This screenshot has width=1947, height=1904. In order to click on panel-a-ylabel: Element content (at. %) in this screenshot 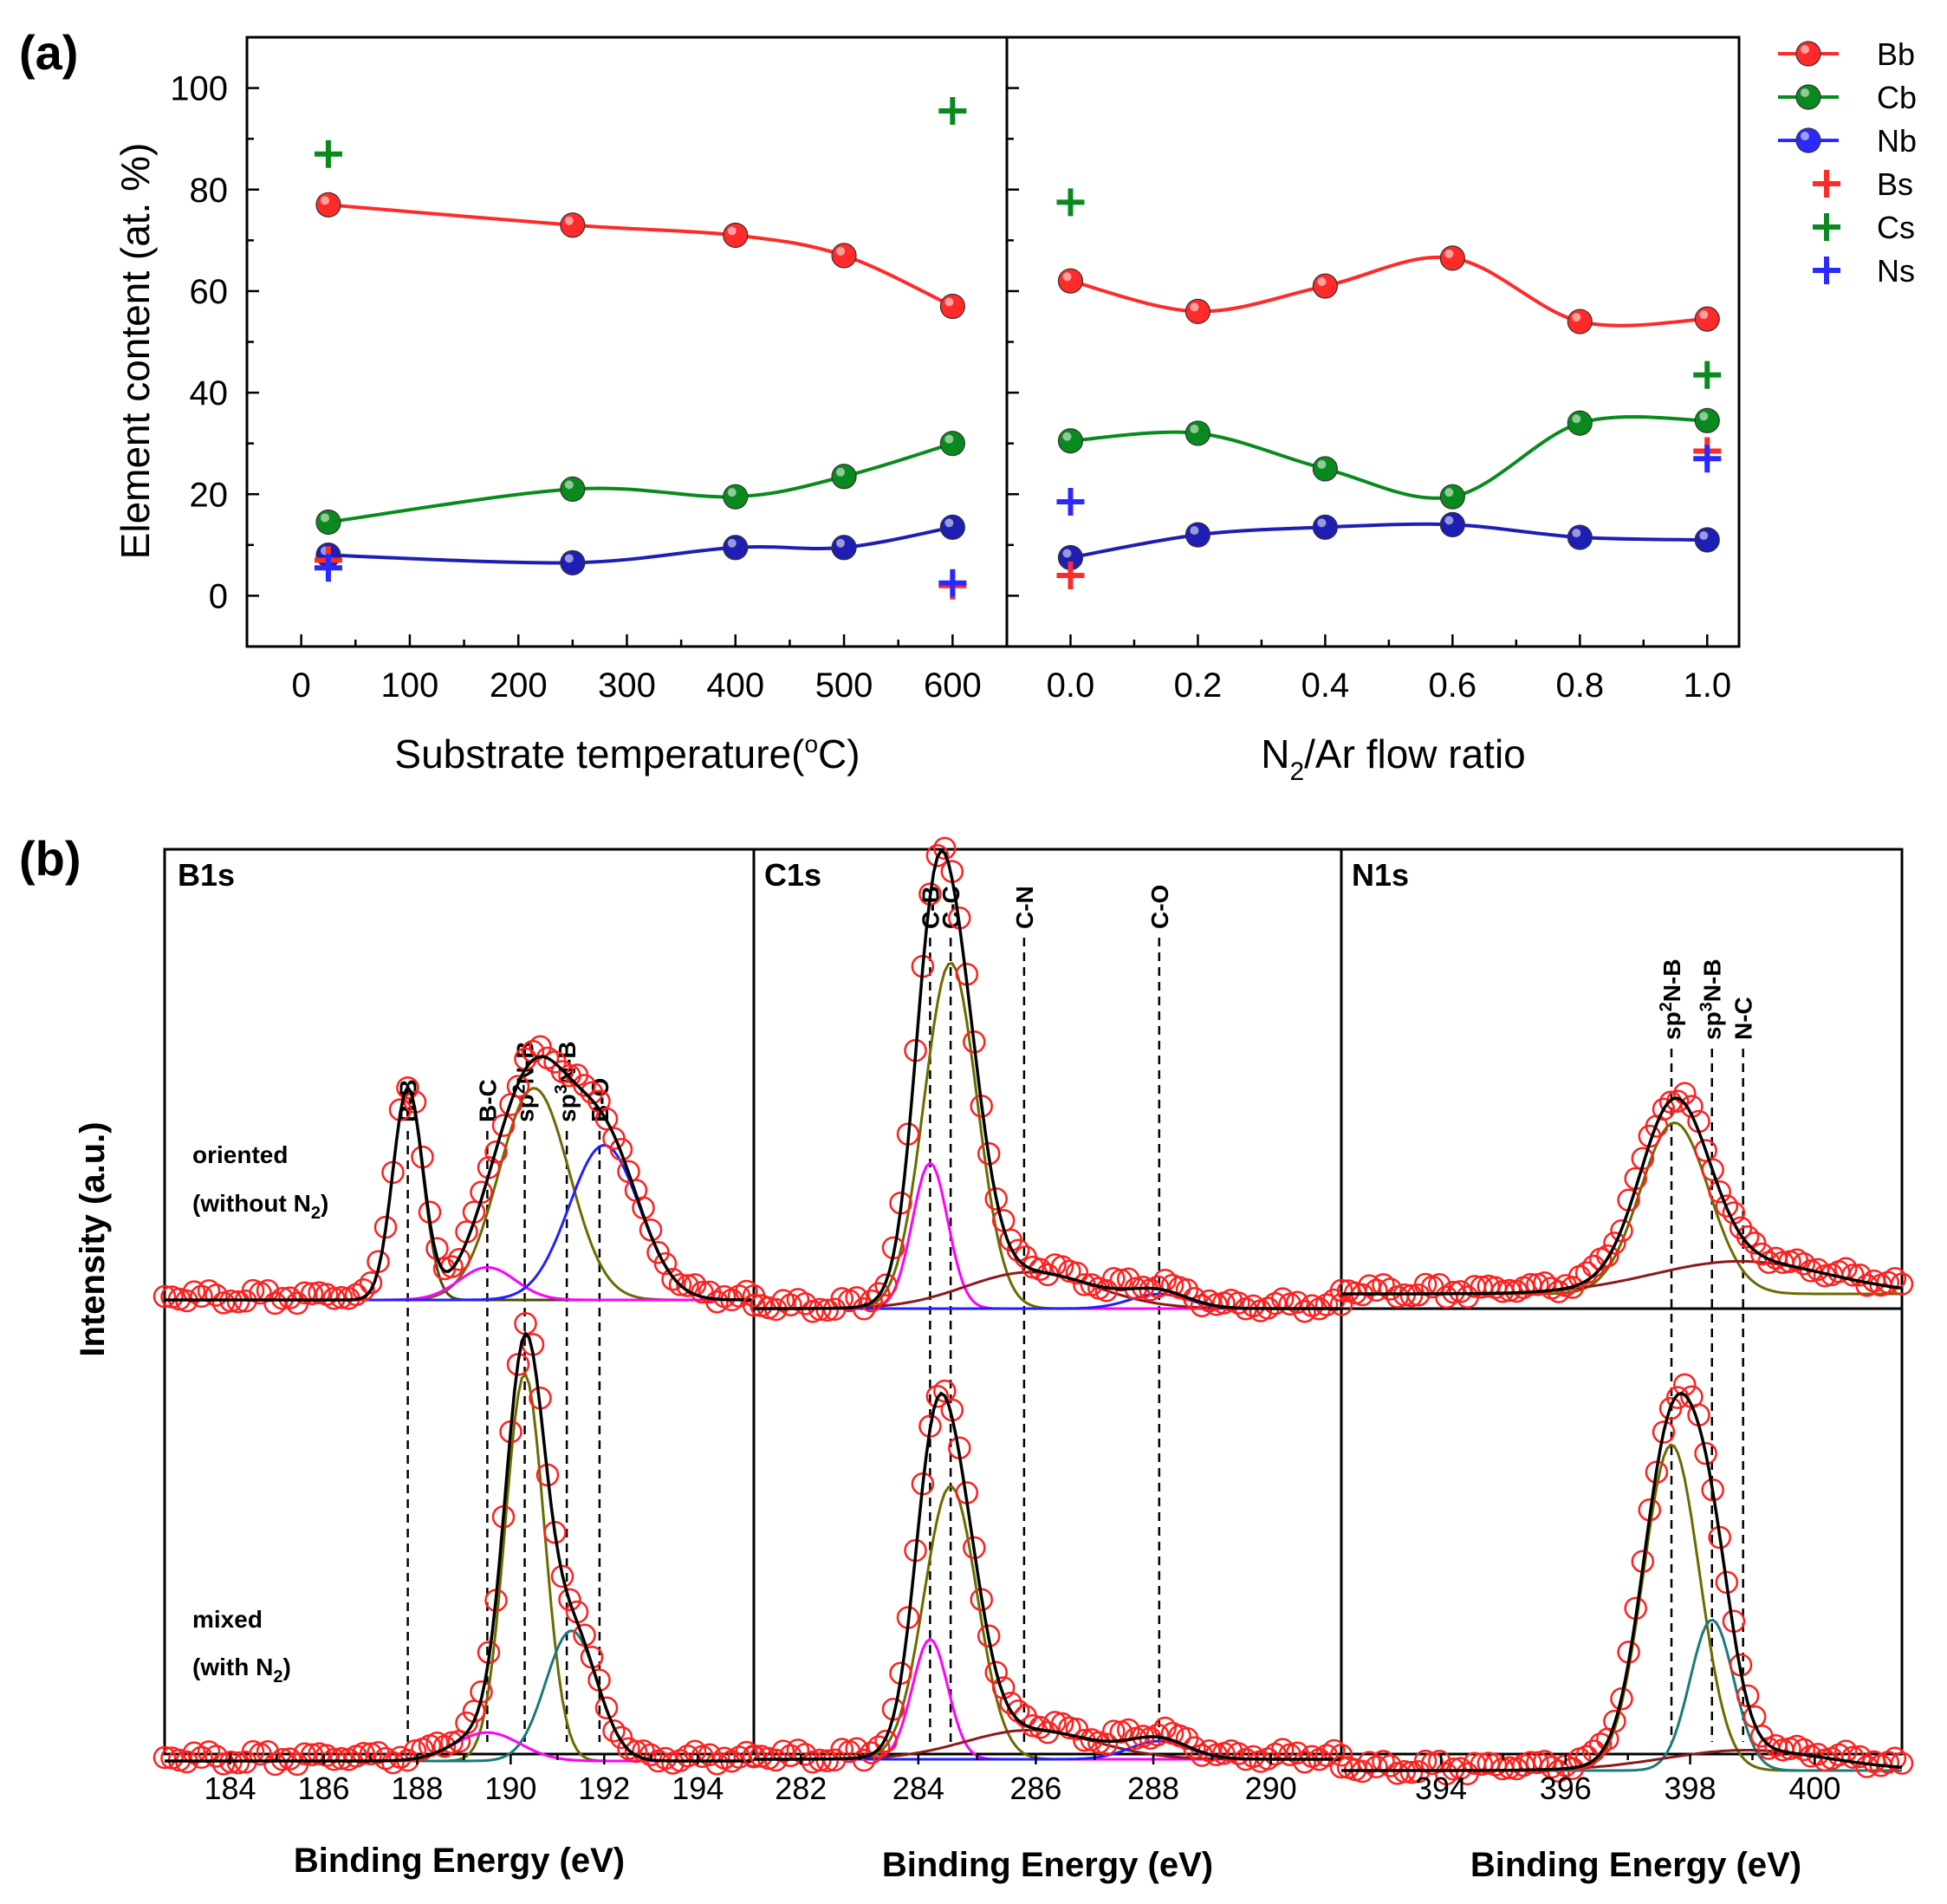, I will do `click(135, 351)`.